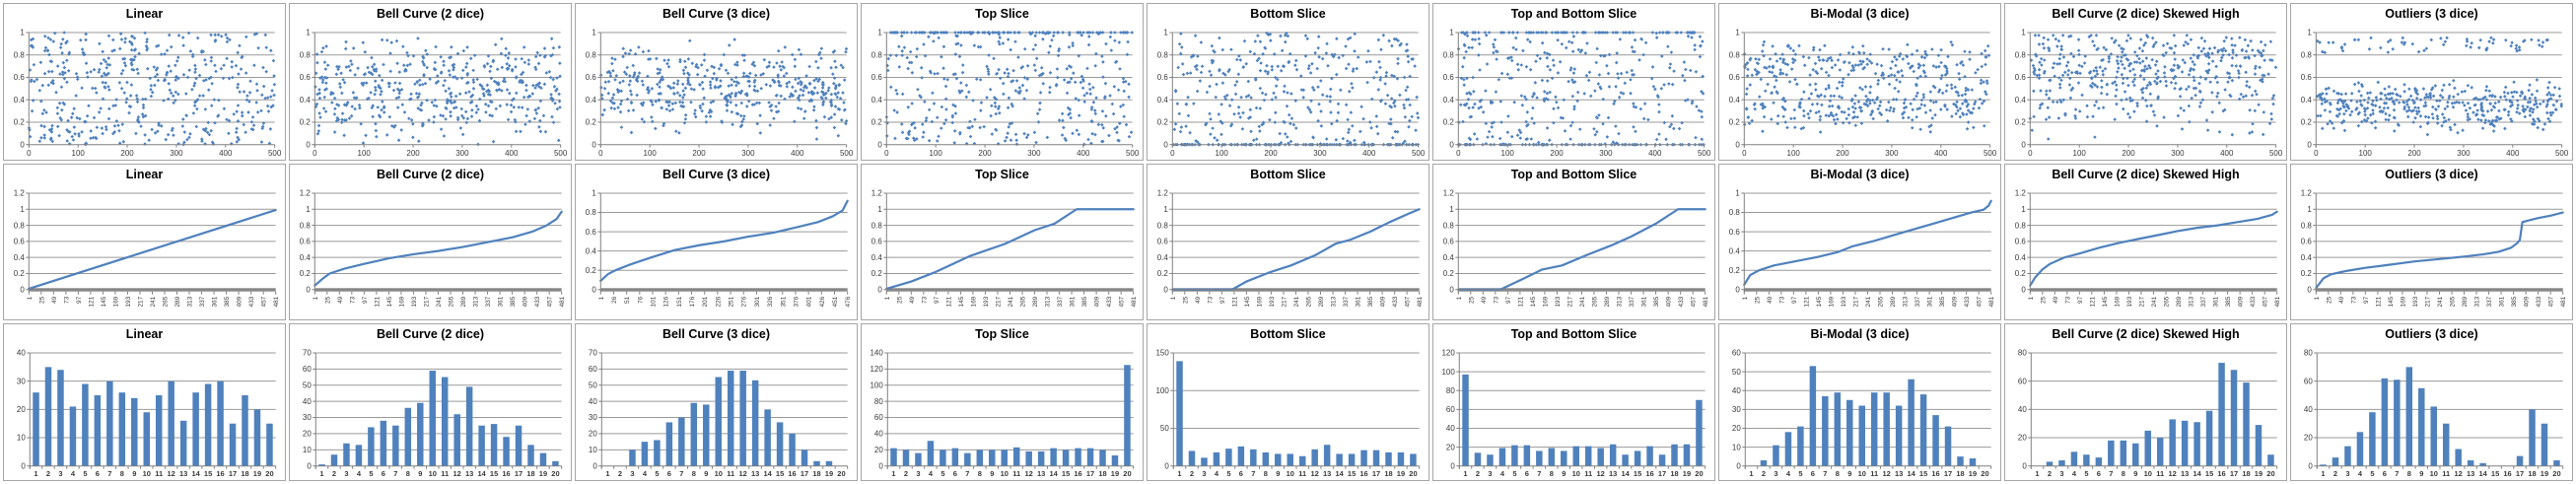 The width and height of the screenshot is (2576, 484). I want to click on chart-title: Top and Bottom Slice, so click(1573, 174).